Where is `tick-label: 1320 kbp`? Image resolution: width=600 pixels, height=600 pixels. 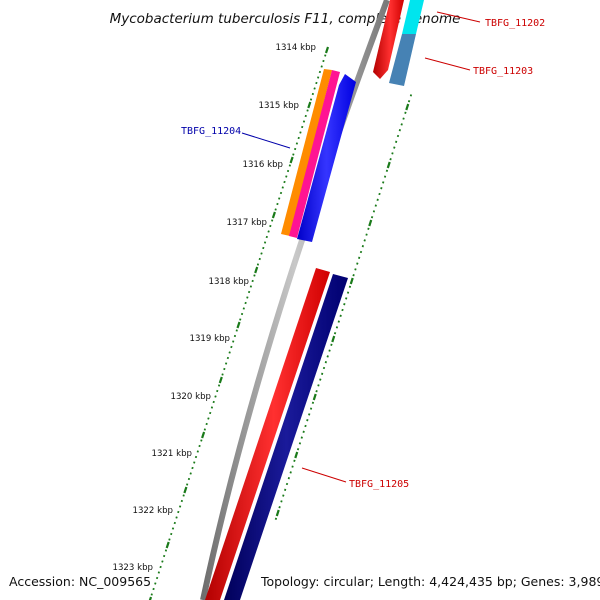
tick-label: 1320 kbp is located at coordinates (191, 397).